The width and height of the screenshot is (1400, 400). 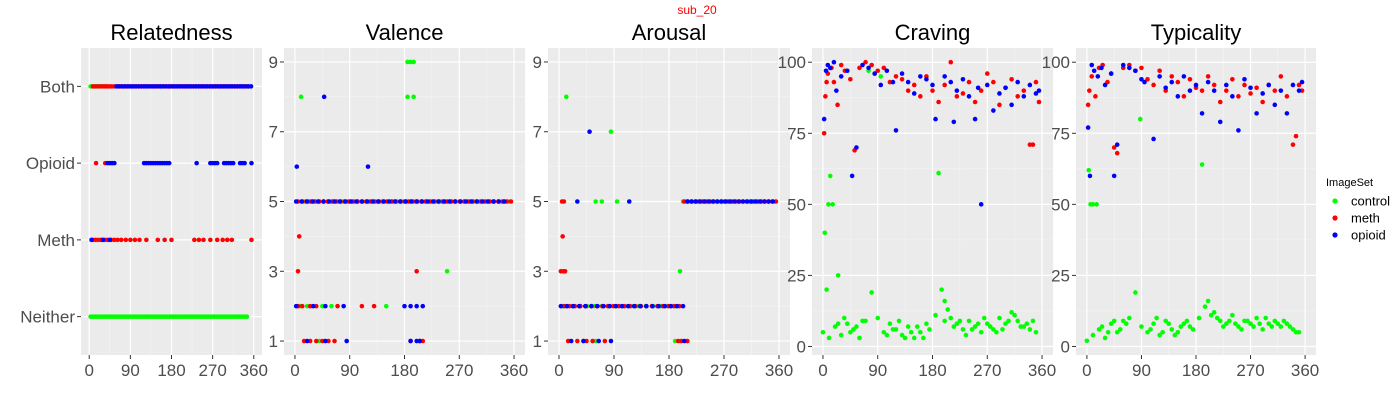 I want to click on y-tick-label: Neither, so click(x=47, y=317).